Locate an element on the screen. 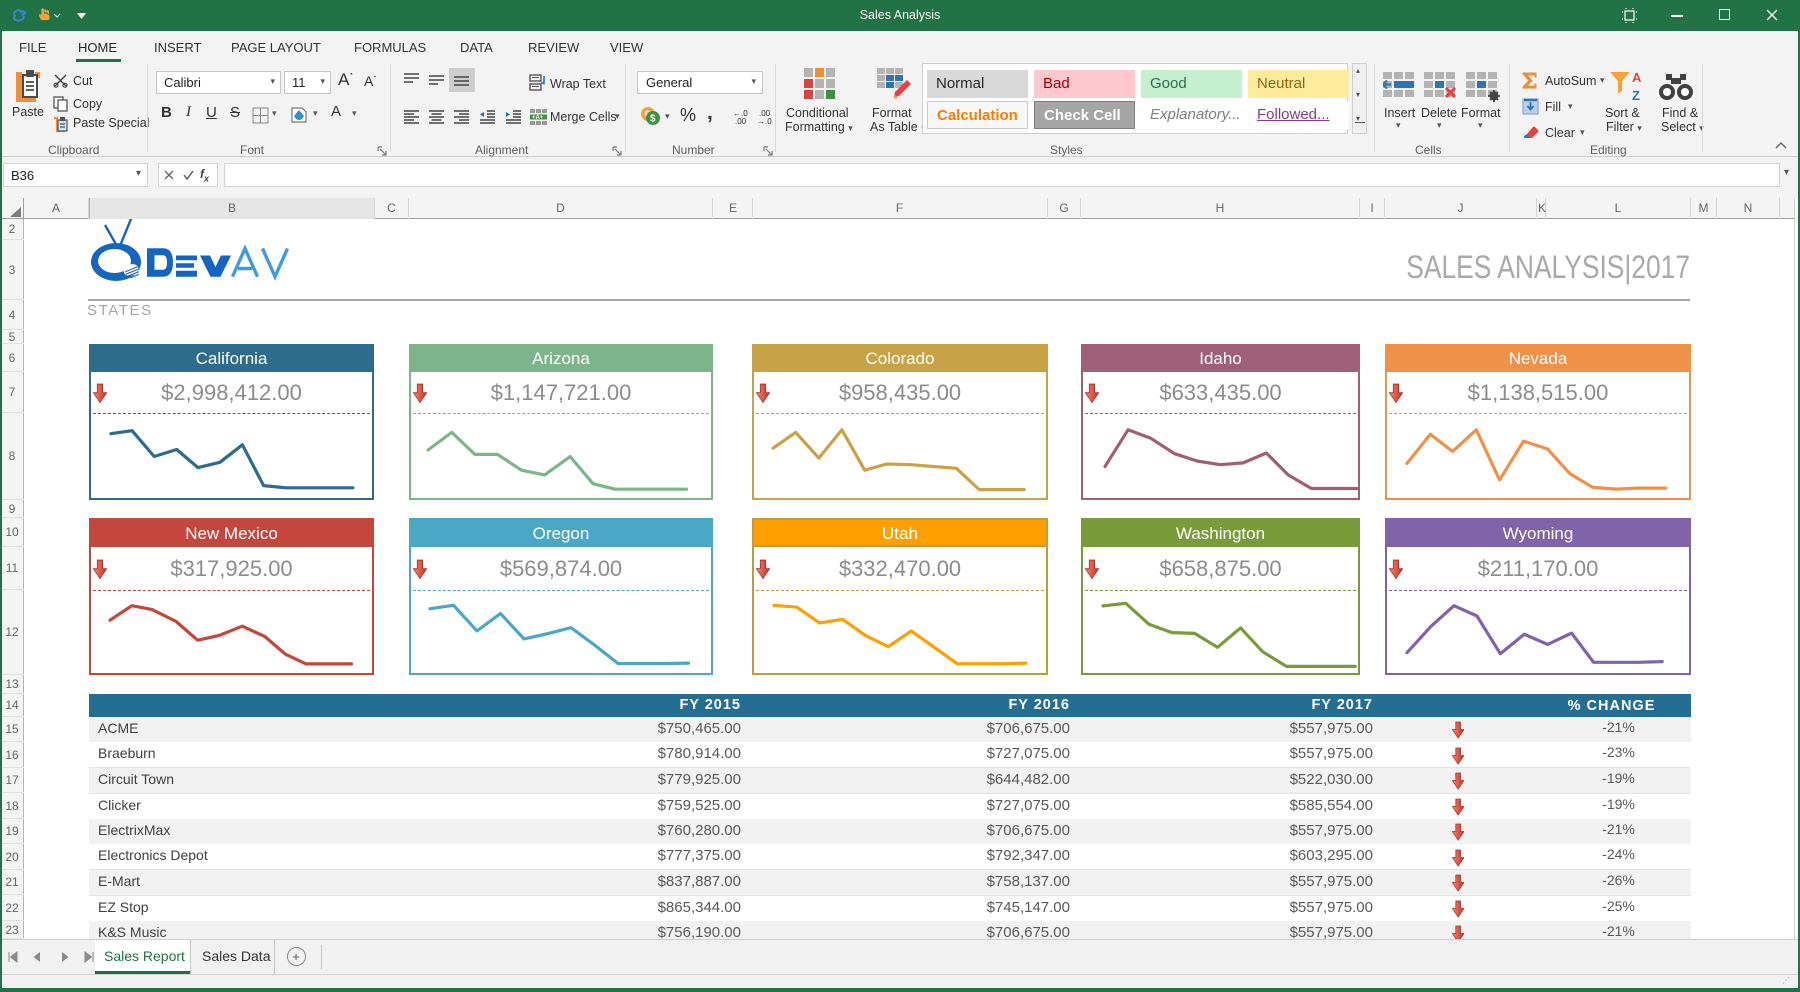  svg-text: Z is located at coordinates (1636, 95).